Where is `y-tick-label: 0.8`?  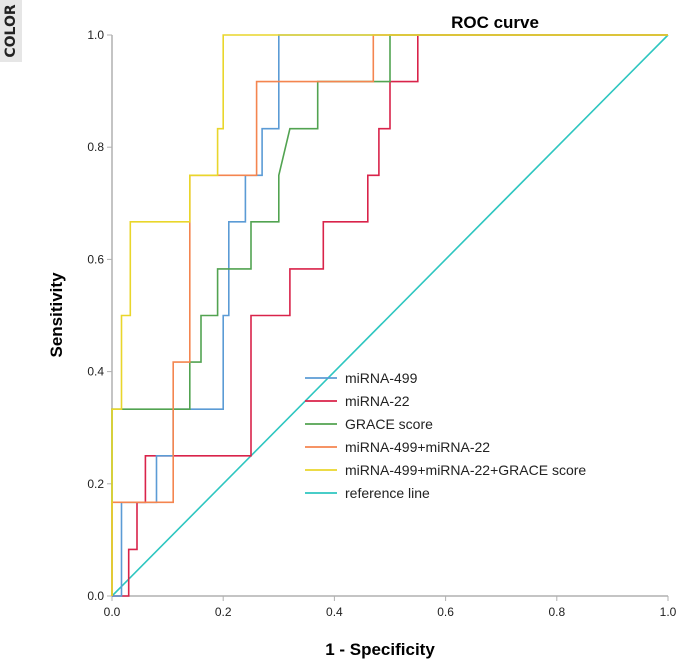
y-tick-label: 0.8 is located at coordinates (95, 147).